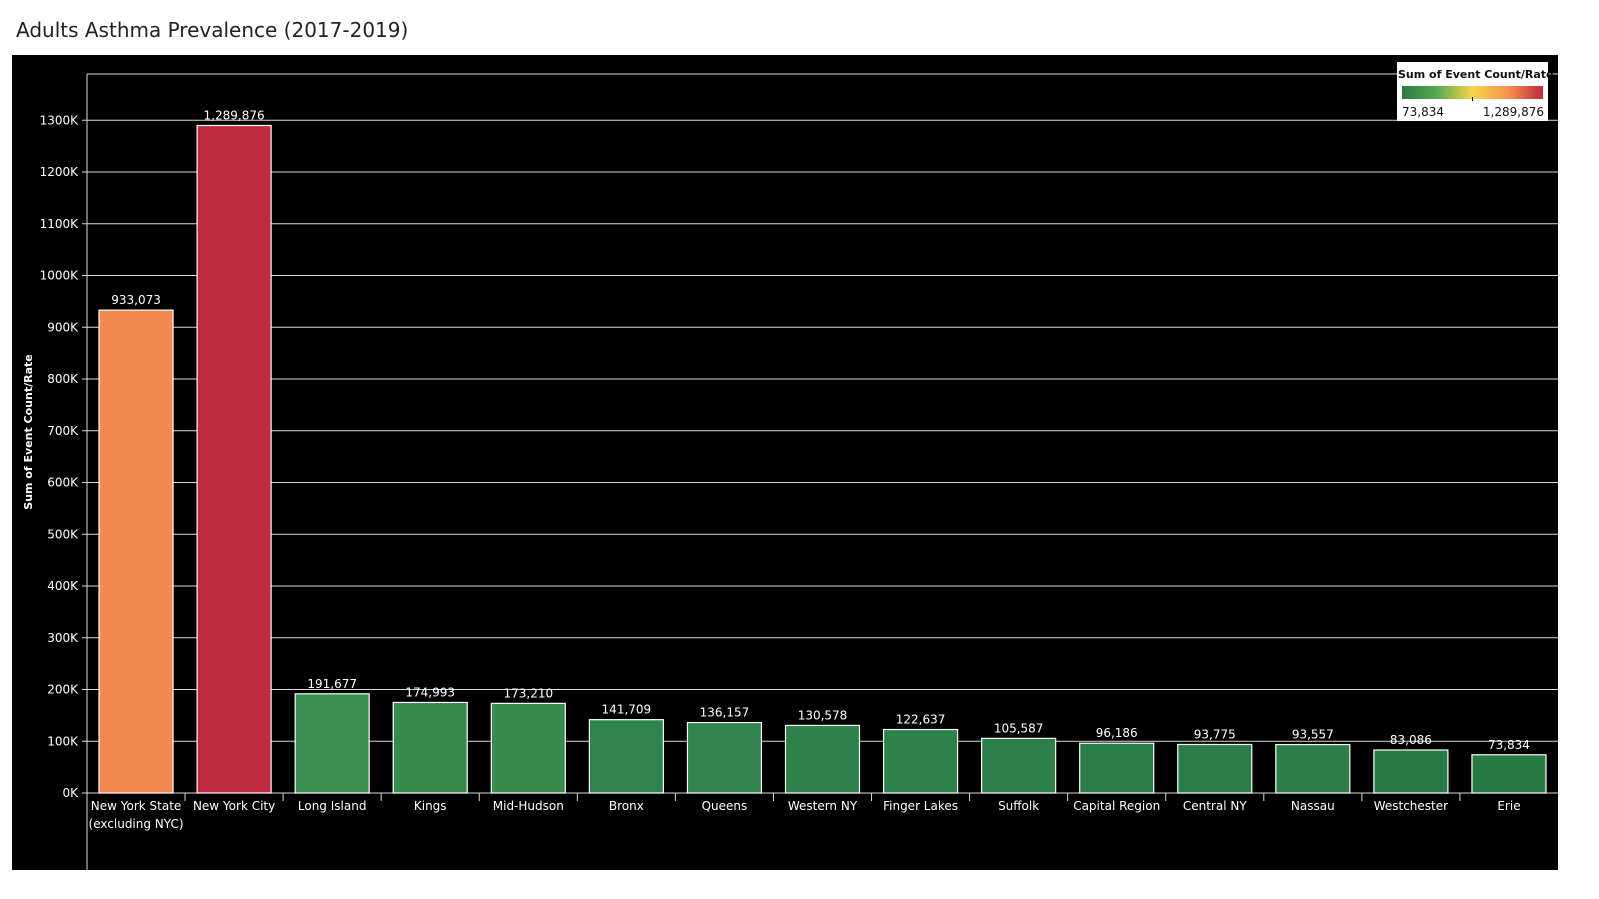 The image size is (1599, 899). Describe the element at coordinates (1313, 806) in the screenshot. I see `x-tick-label: Nassau` at that location.